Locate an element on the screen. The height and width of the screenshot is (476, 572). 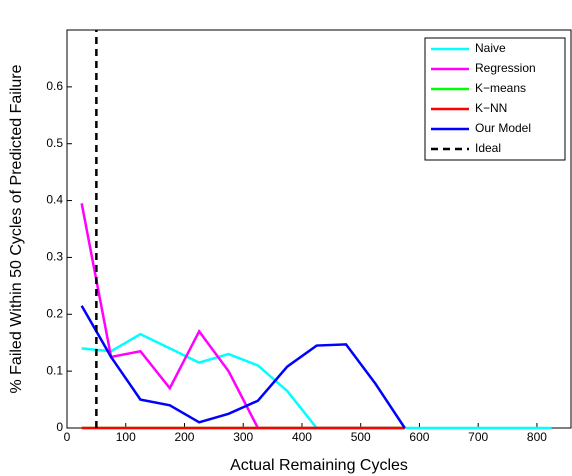
y-tick-label: 0 is located at coordinates (59, 427).